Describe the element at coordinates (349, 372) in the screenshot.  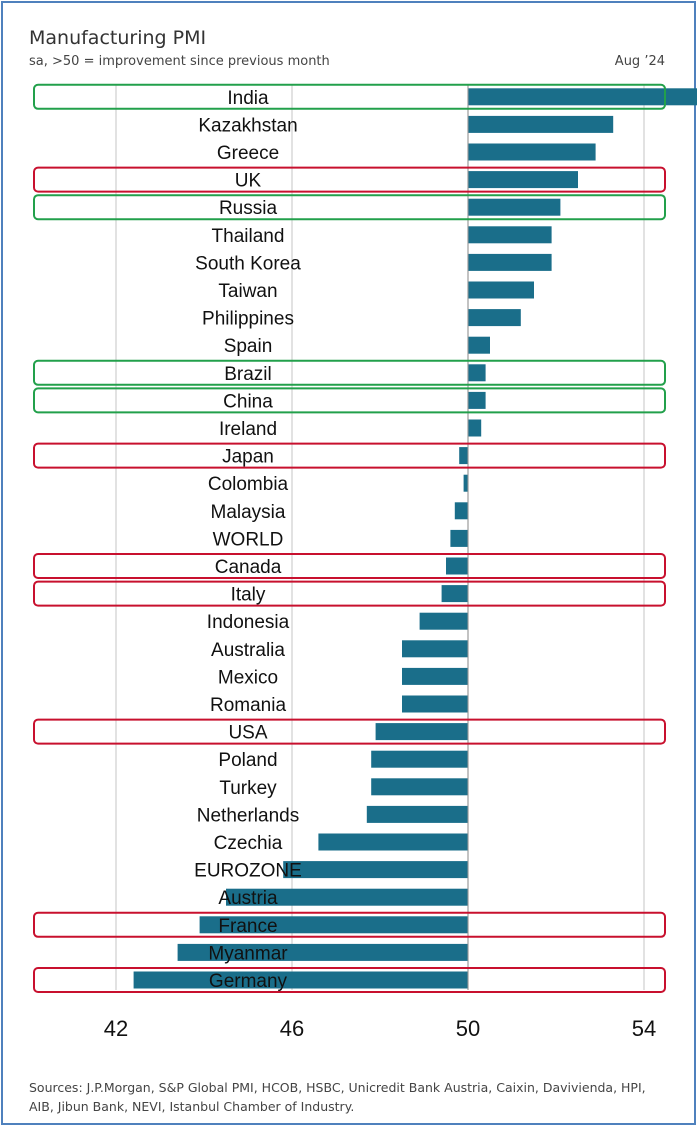
I see `highlight-box-brazil` at that location.